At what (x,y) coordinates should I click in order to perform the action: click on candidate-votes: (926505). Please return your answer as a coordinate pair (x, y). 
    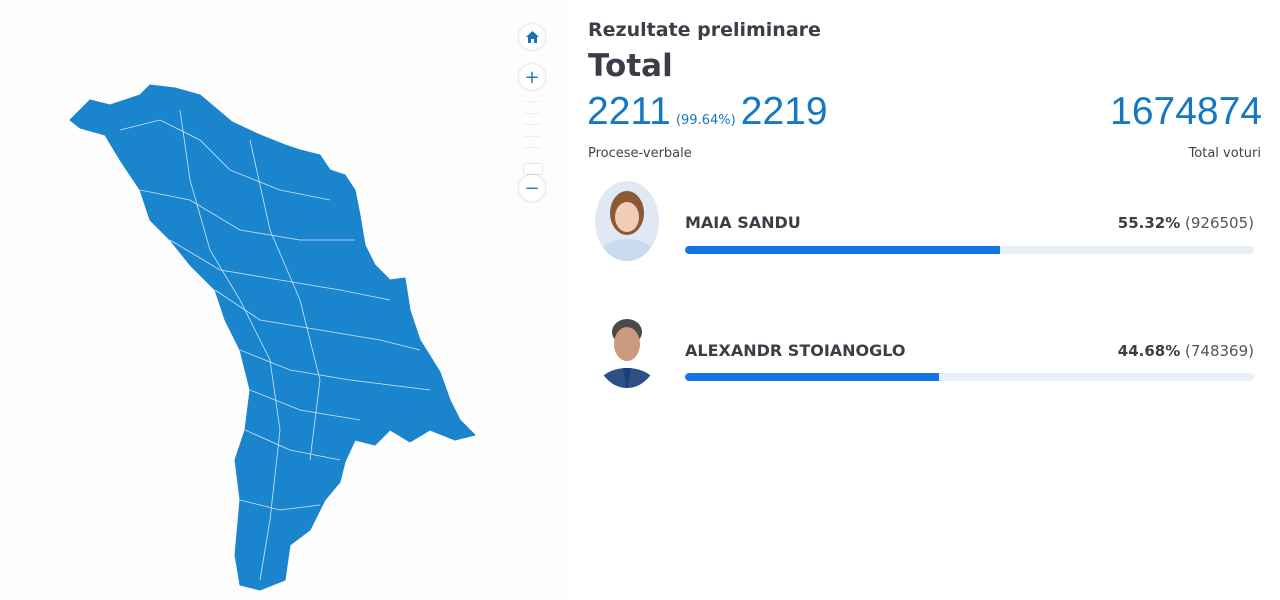
    Looking at the image, I should click on (1219, 223).